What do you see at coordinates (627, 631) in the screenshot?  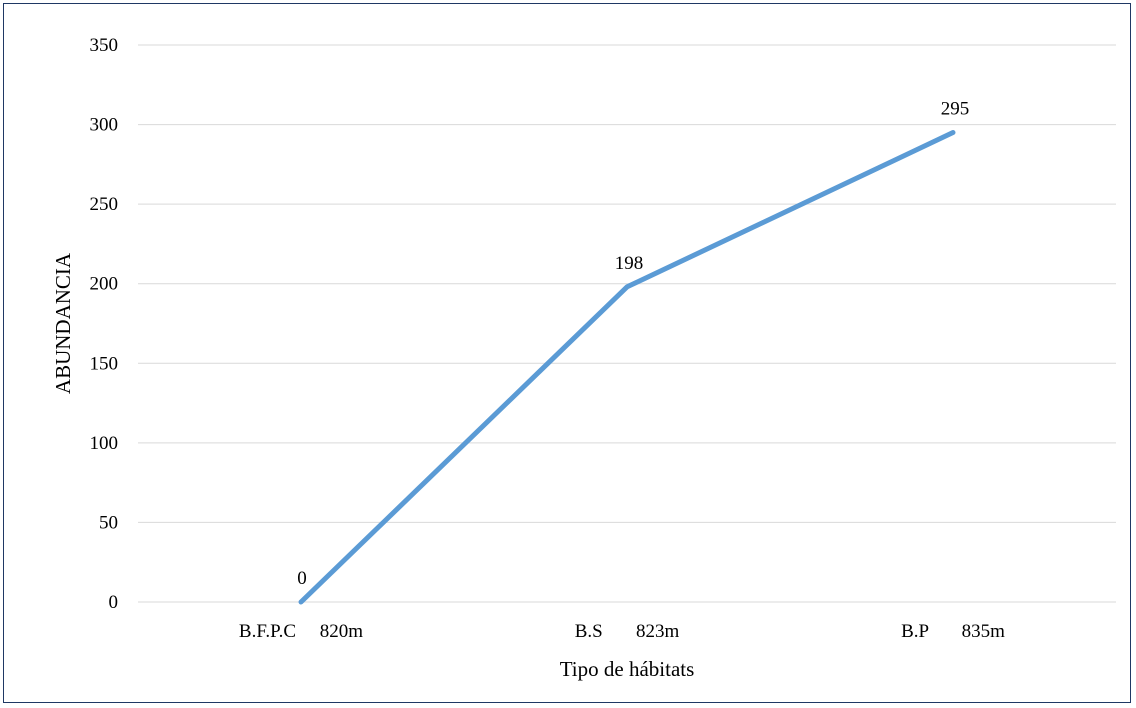 I see `x-category-label: B.S 823m` at bounding box center [627, 631].